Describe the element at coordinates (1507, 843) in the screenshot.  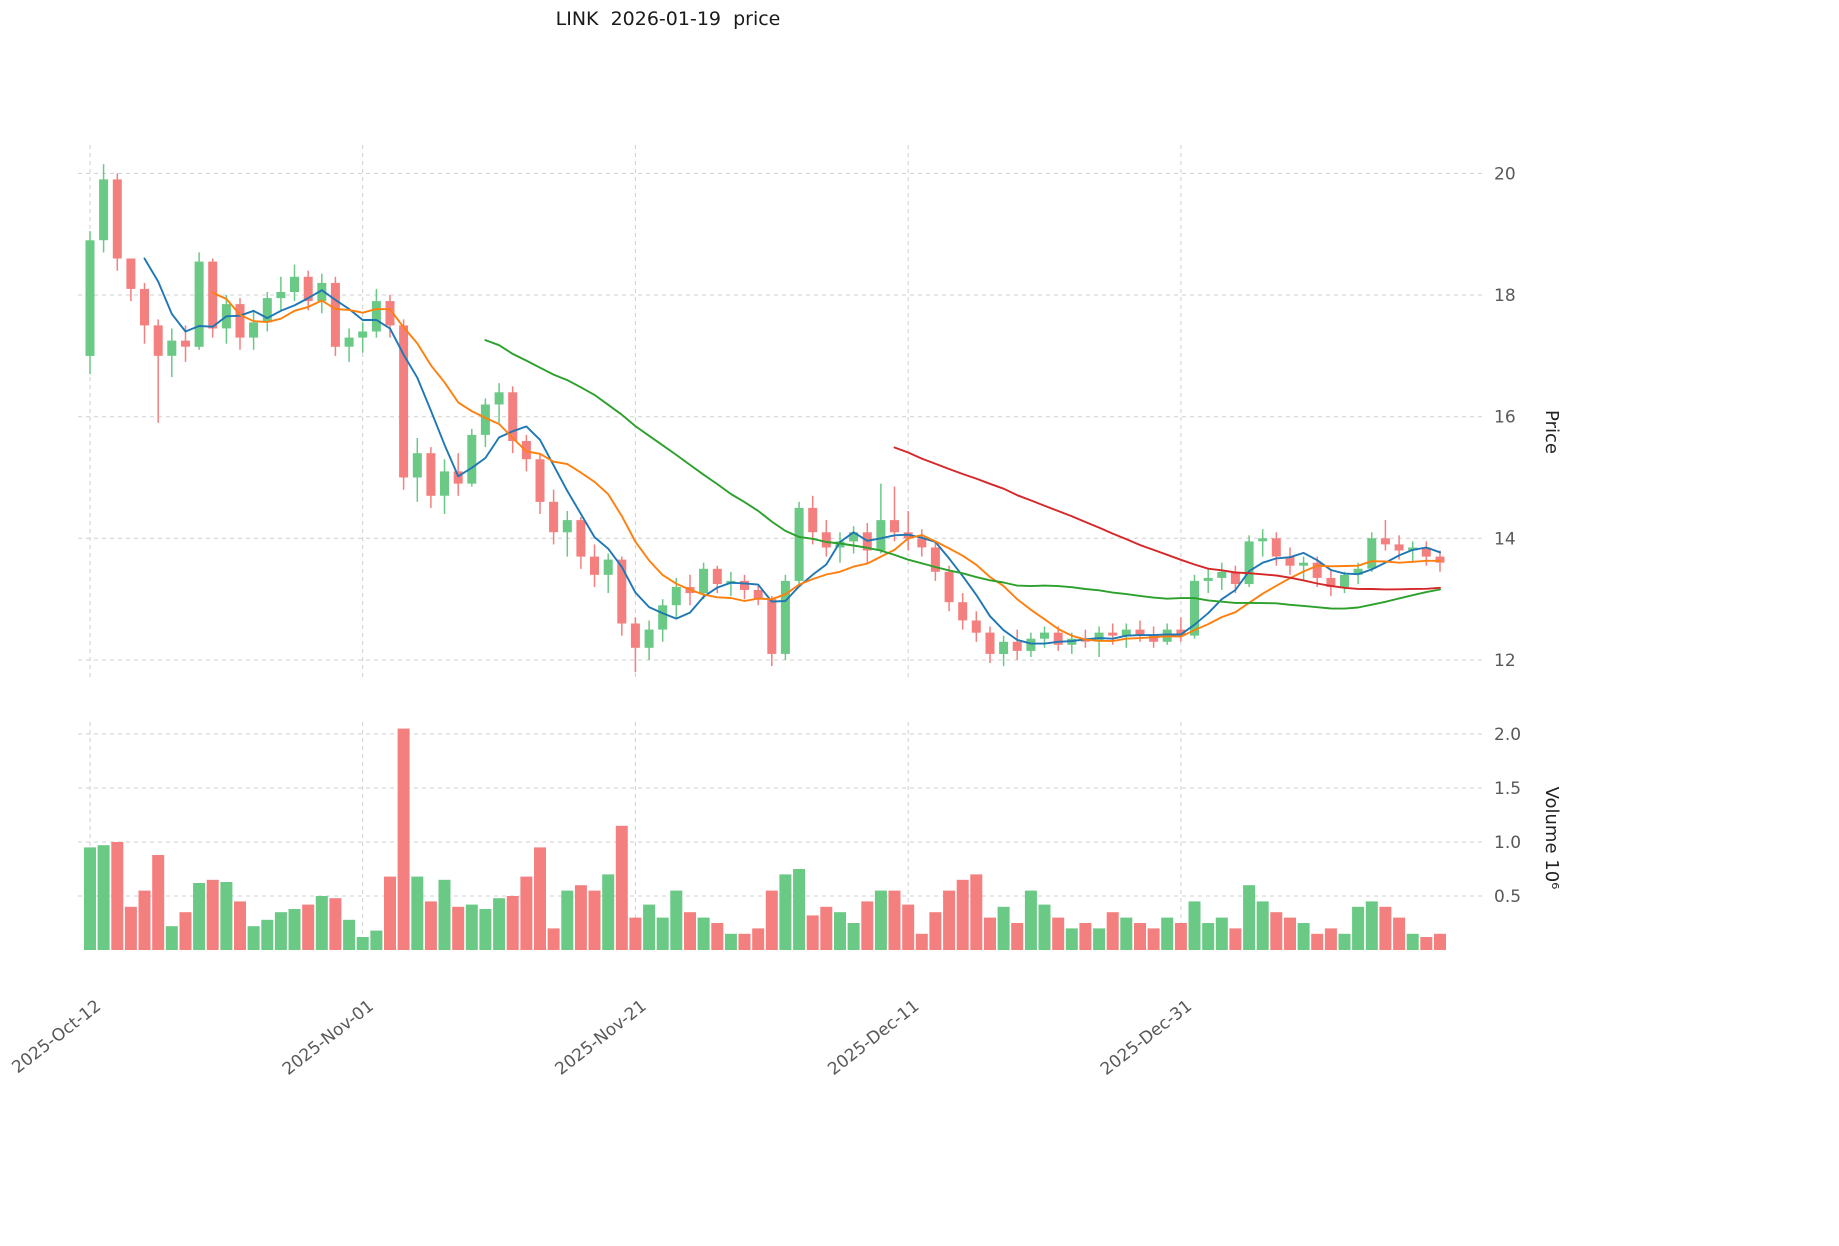
I see `volume-tick-label: 1.0` at that location.